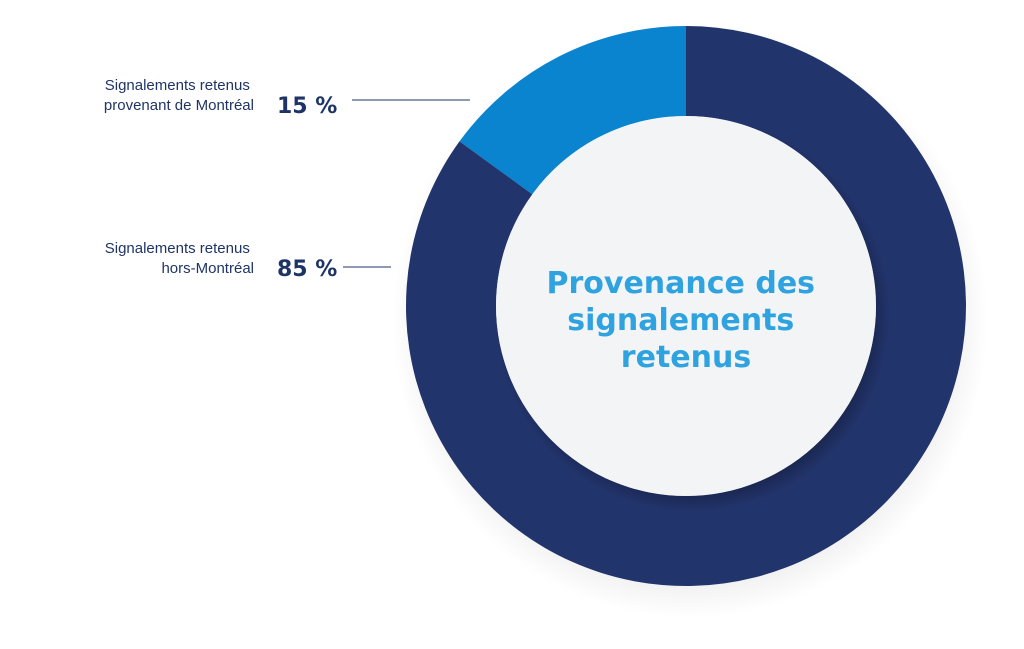 Image resolution: width=1024 pixels, height=649 pixels. What do you see at coordinates (681, 283) in the screenshot?
I see `chart-title-line-1: Provenance des` at bounding box center [681, 283].